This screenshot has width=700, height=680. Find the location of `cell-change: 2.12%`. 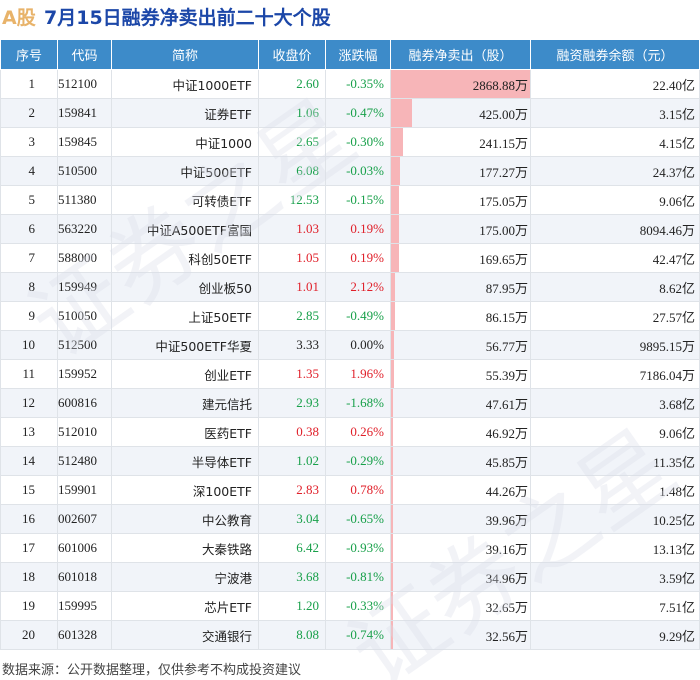

cell-change: 2.12% is located at coordinates (358, 287).